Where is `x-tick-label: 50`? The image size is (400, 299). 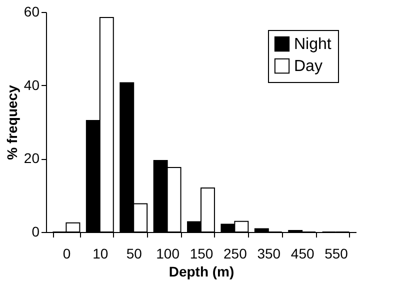 x-tick-label: 50 is located at coordinates (134, 254).